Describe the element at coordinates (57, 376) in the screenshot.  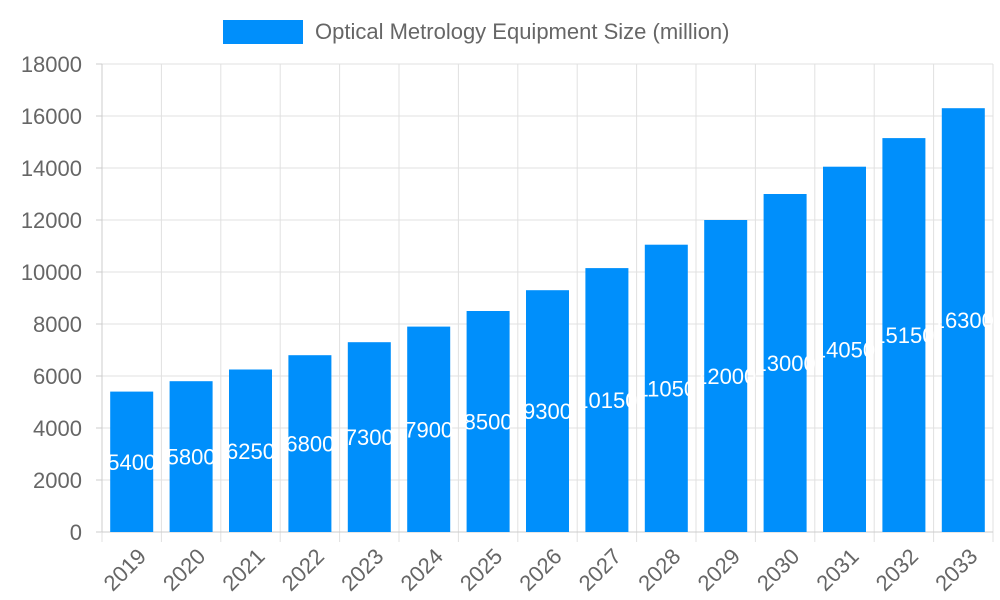
I see `y-tick-label: 6000` at that location.